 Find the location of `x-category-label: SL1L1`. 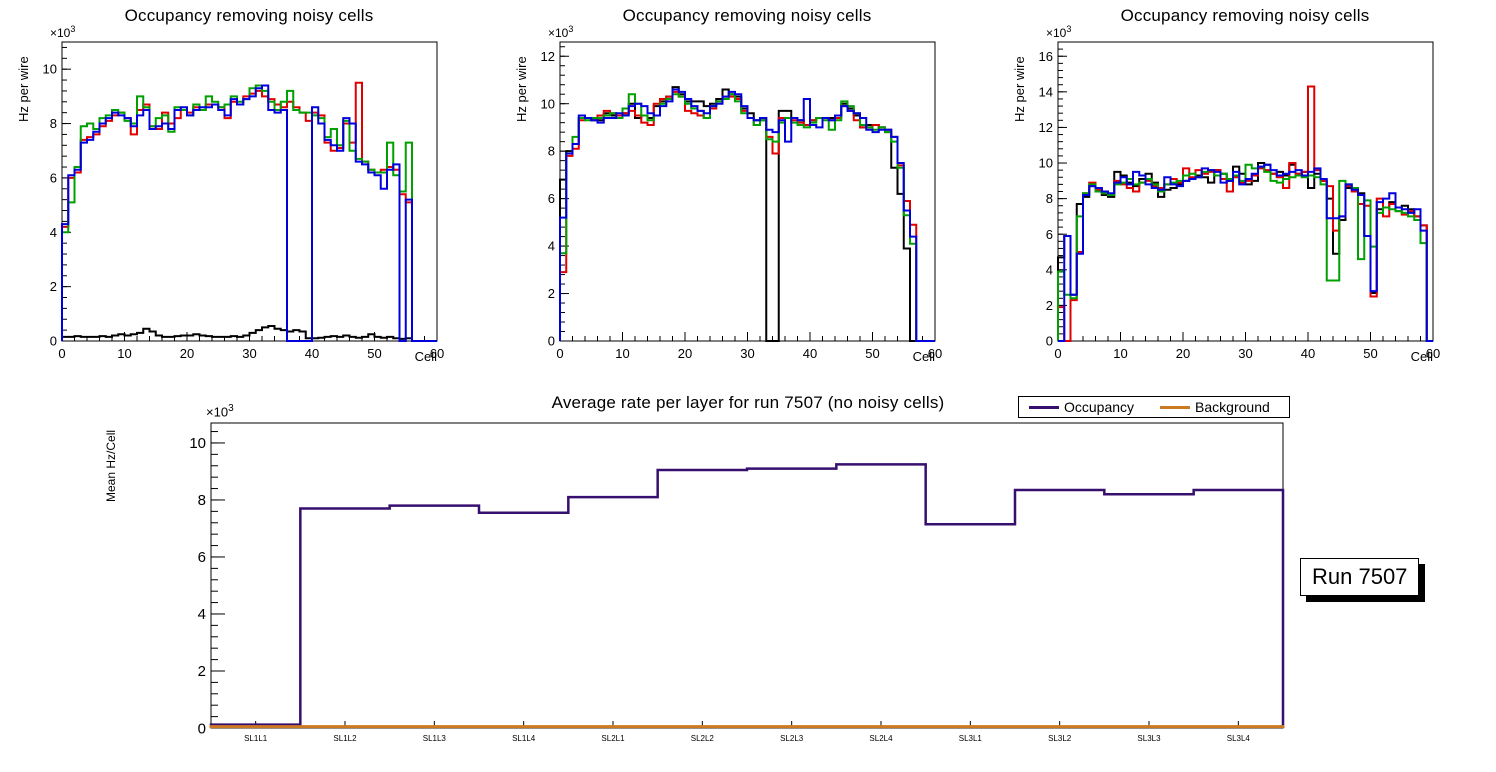

x-category-label: SL1L1 is located at coordinates (256, 738).